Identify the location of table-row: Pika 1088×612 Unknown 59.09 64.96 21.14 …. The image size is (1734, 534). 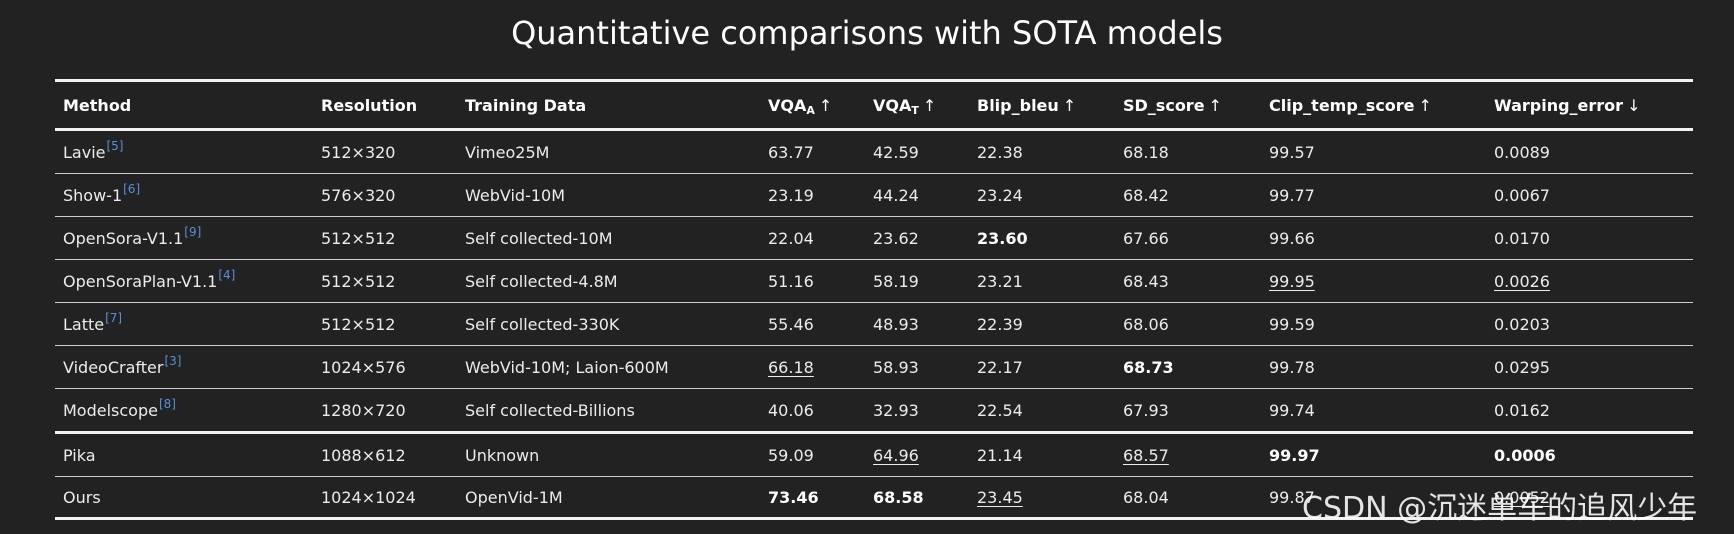
(874, 455).